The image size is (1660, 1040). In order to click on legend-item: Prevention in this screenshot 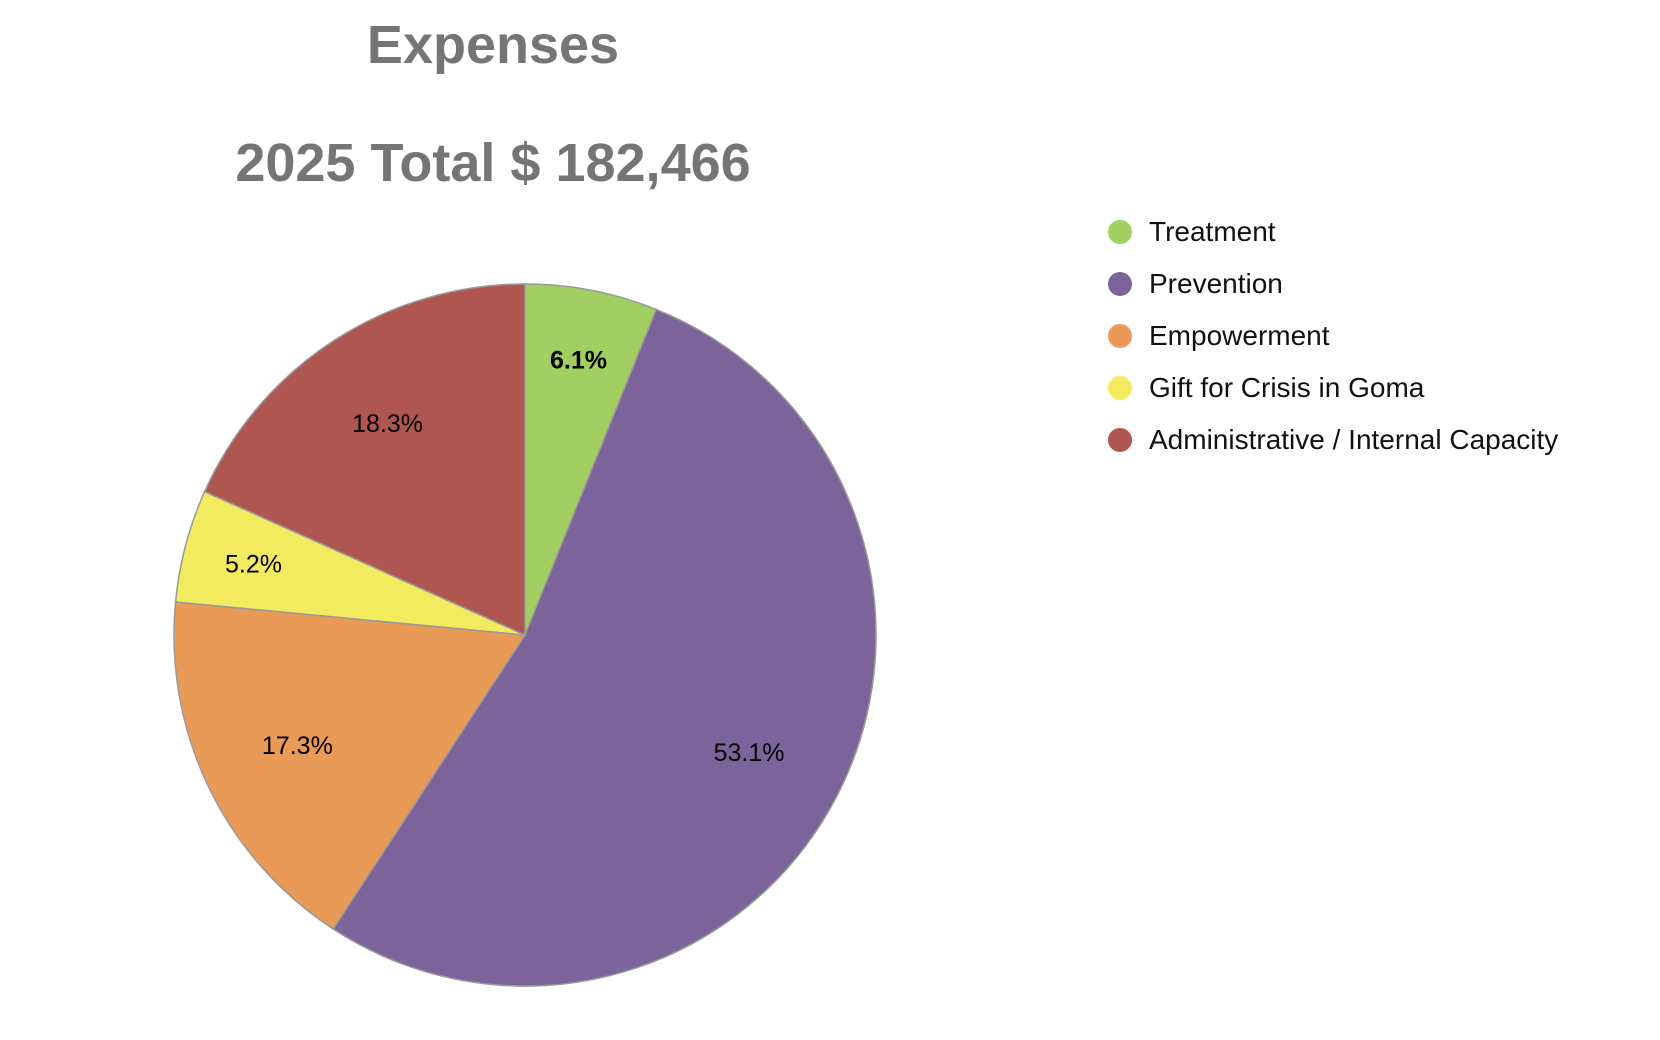, I will do `click(1333, 284)`.